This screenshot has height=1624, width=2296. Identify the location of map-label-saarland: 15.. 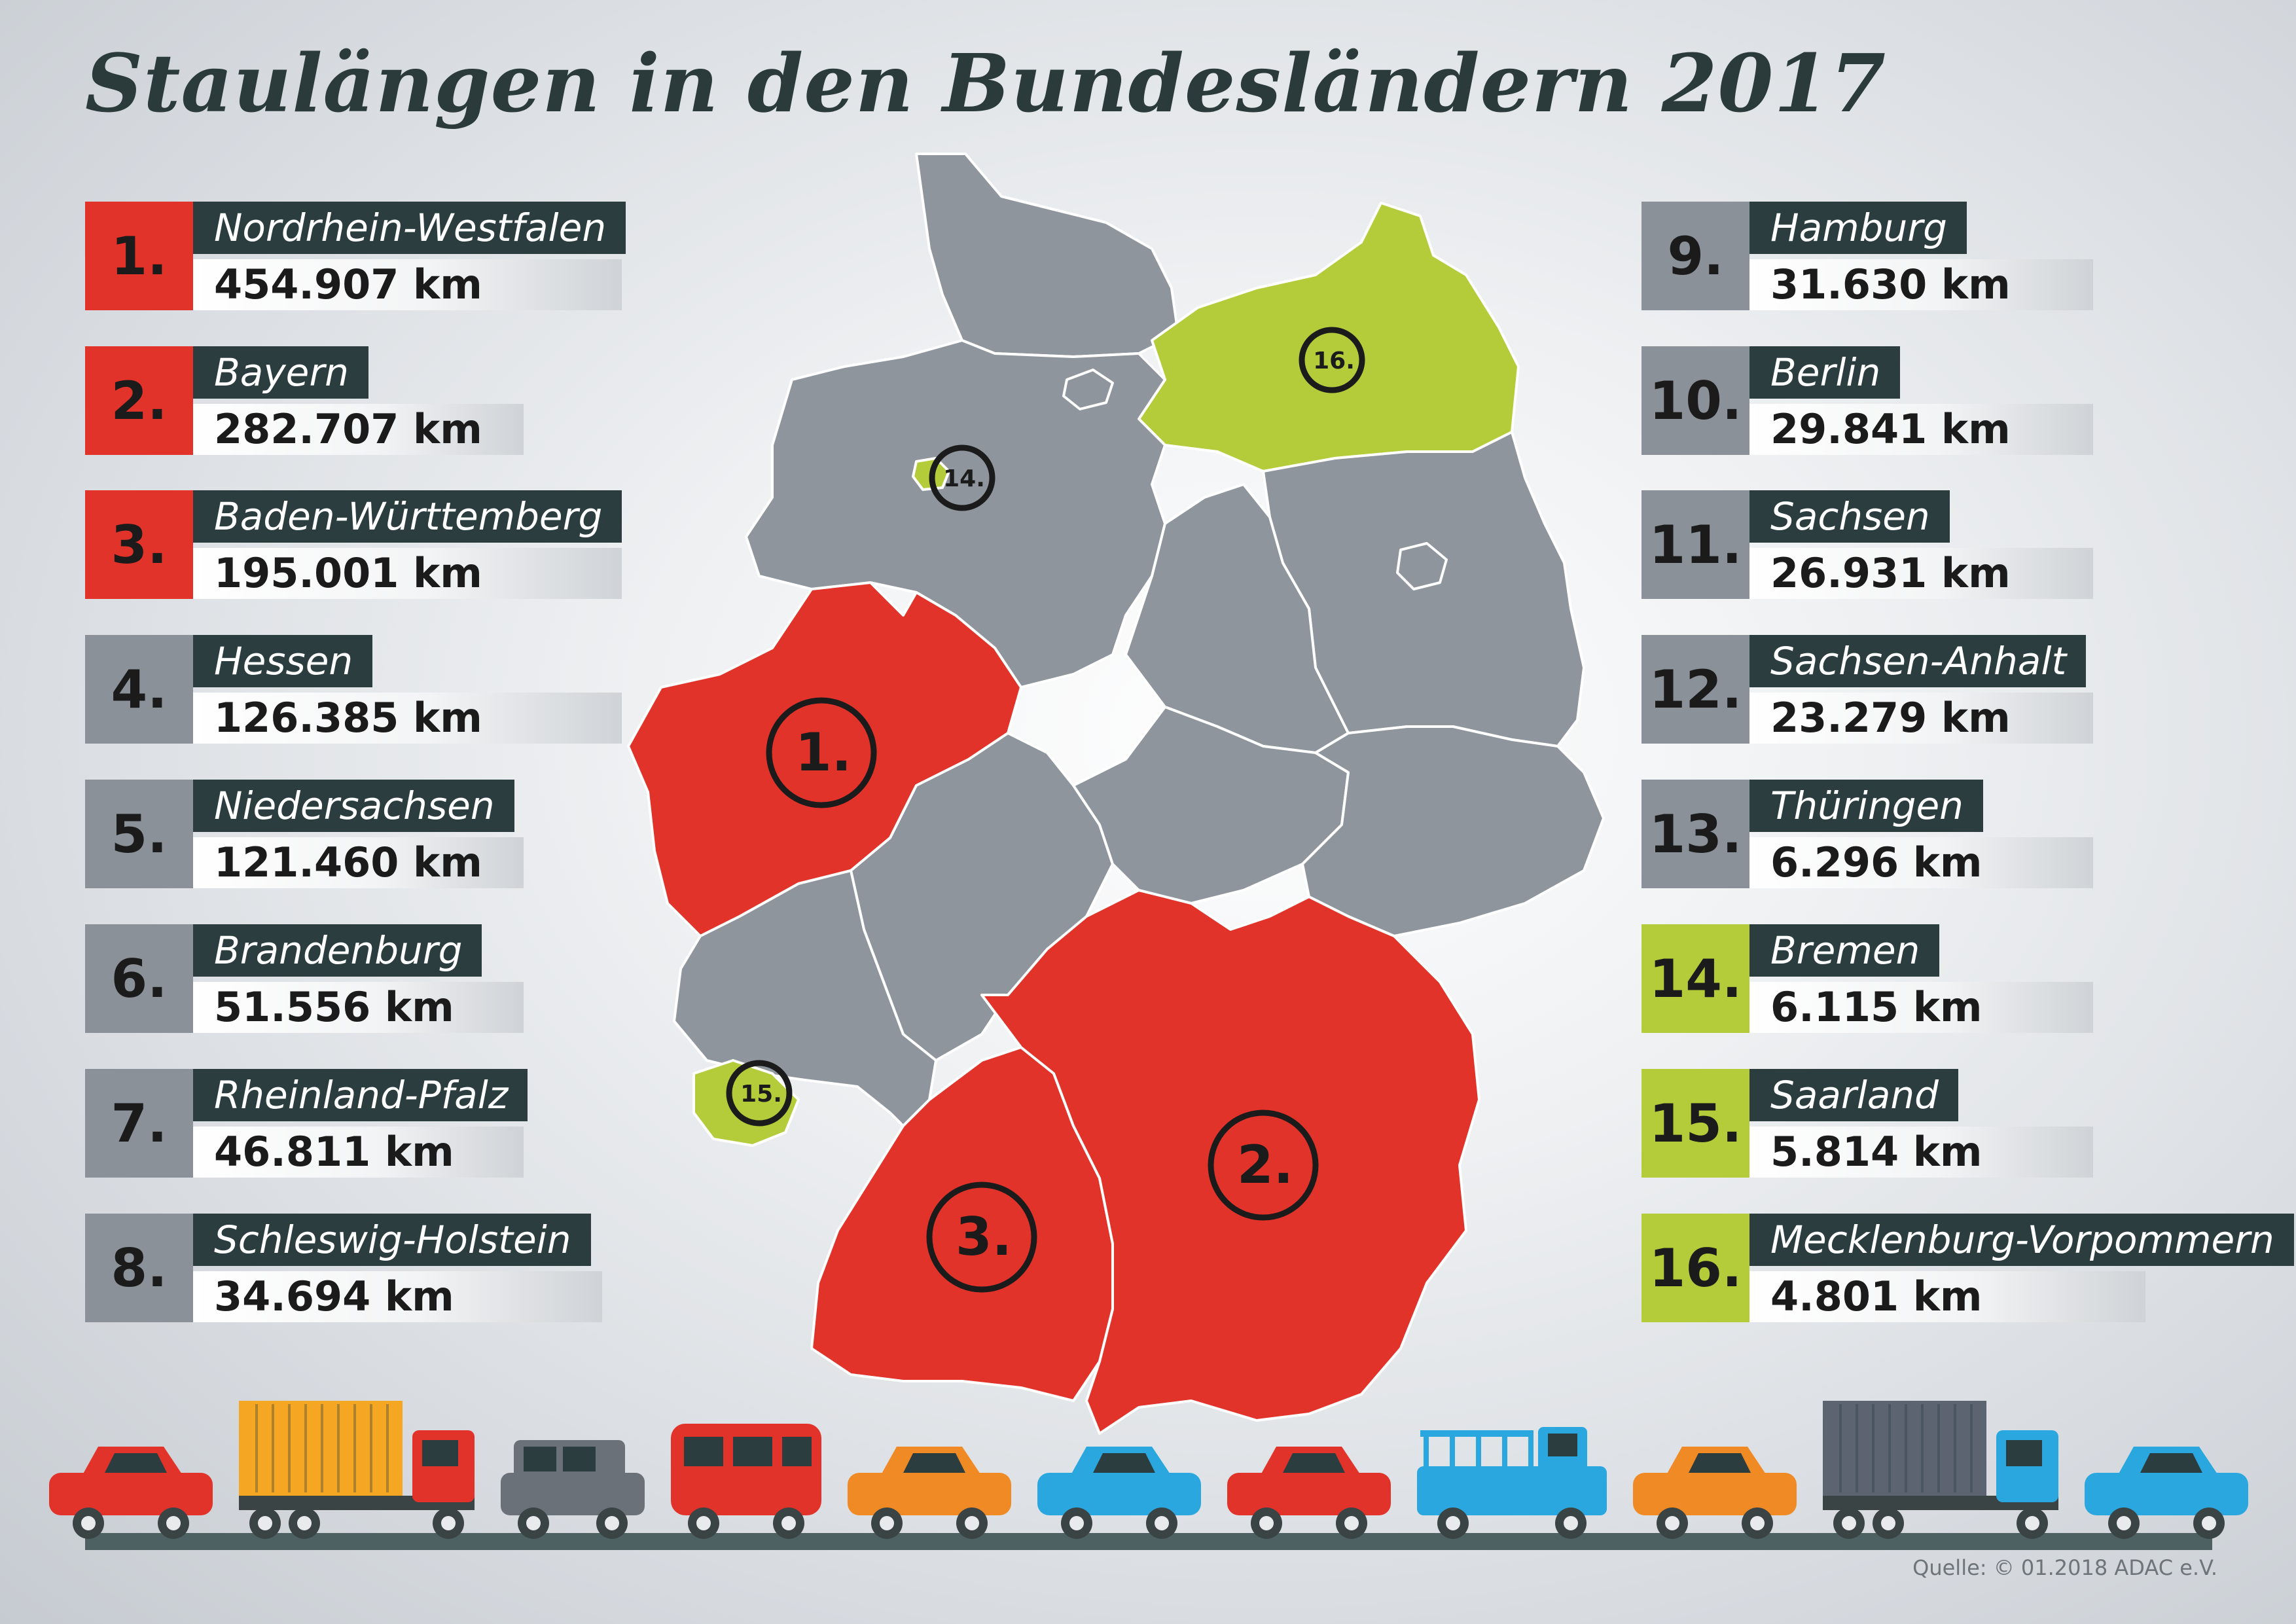
(761, 1094).